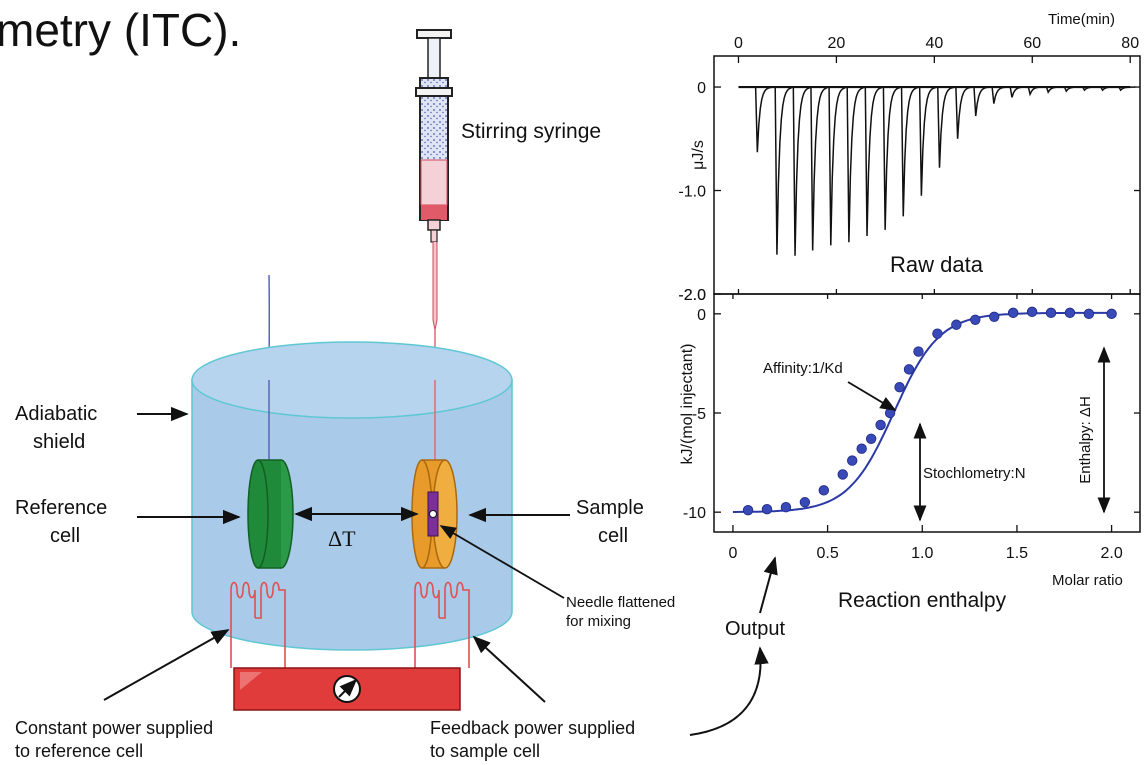 Image resolution: width=1147 pixels, height=765 pixels. What do you see at coordinates (694, 513) in the screenshot?
I see `iso-ytick-label: -10` at bounding box center [694, 513].